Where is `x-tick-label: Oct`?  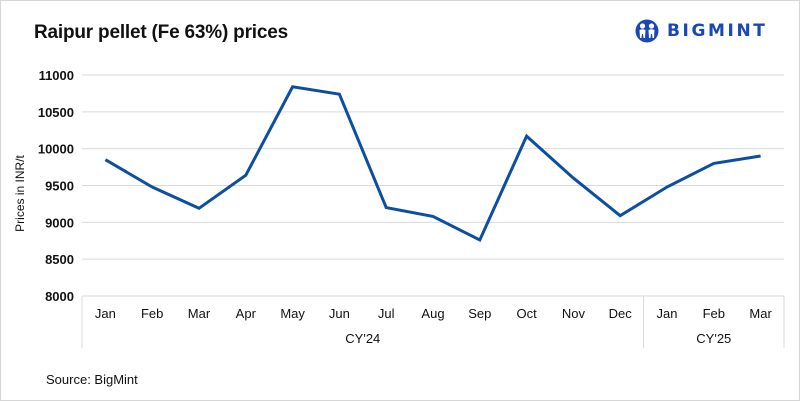 x-tick-label: Oct is located at coordinates (526, 313).